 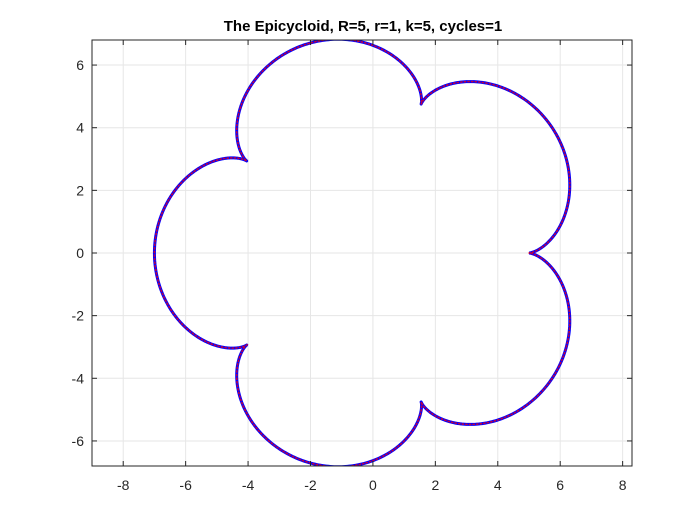 I want to click on x-tick-label: 0, so click(x=373, y=485).